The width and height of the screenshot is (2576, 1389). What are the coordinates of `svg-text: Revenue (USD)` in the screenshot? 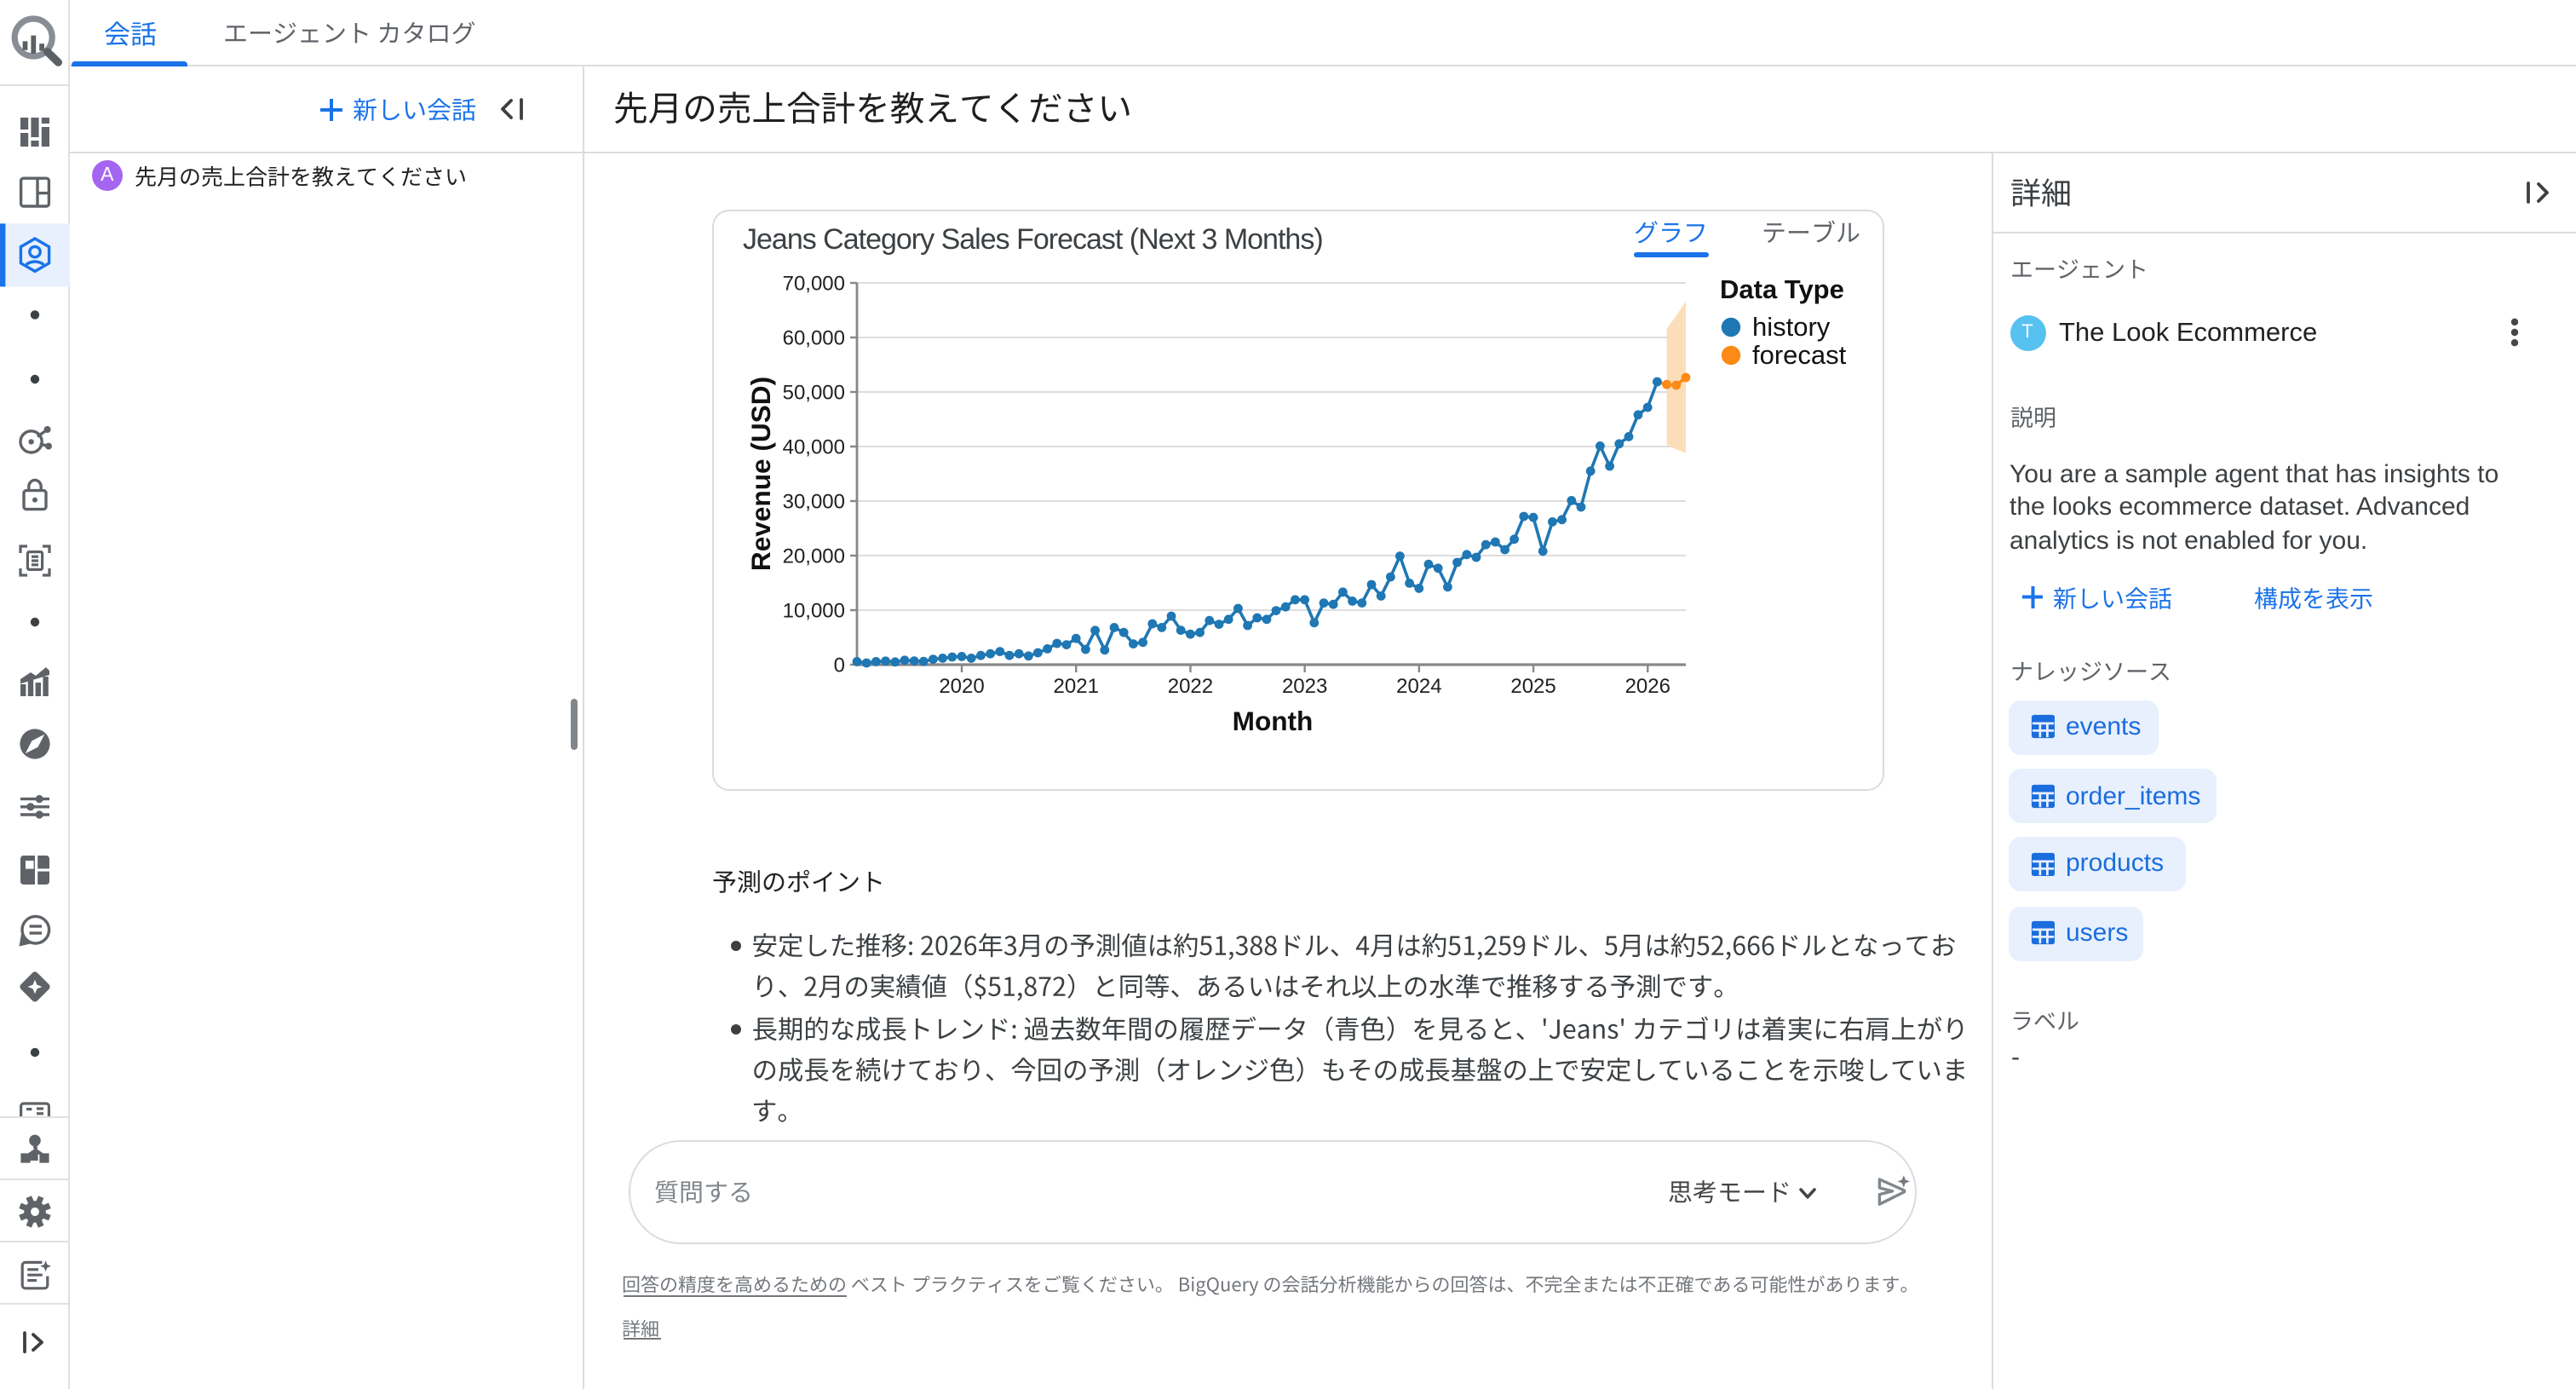 It's located at (761, 474).